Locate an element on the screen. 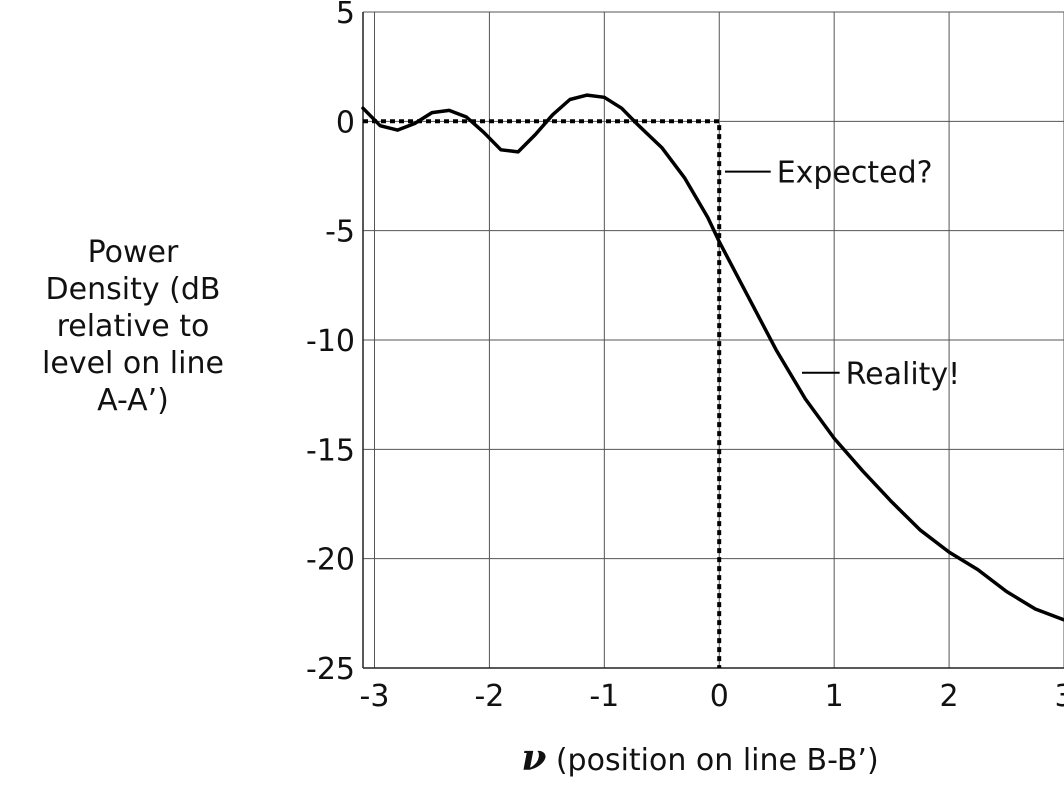  y-axis-label-line: A-A’) is located at coordinates (133, 400).